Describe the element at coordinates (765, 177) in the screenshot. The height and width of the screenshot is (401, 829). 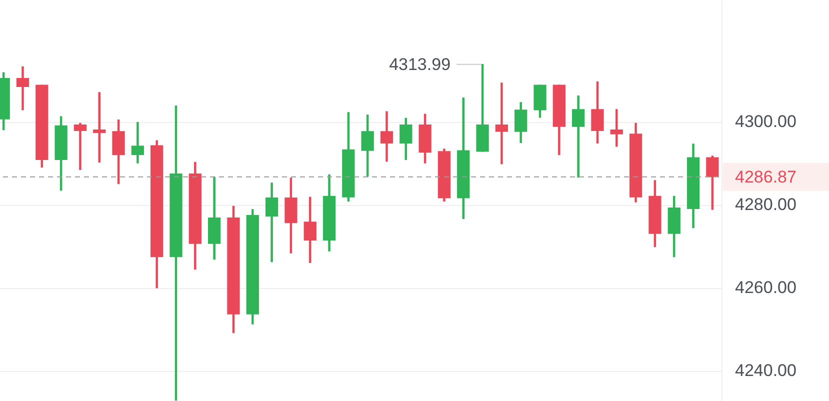
I see `ref-line-label: 4286.87` at that location.